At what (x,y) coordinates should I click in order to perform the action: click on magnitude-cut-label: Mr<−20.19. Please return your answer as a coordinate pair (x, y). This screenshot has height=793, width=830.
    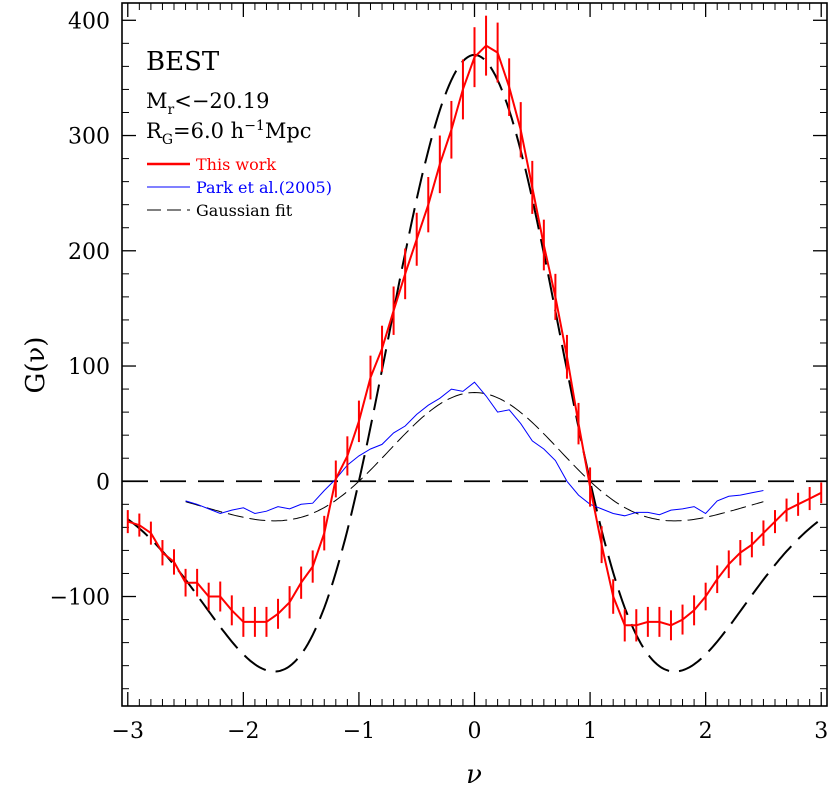
    Looking at the image, I should click on (208, 103).